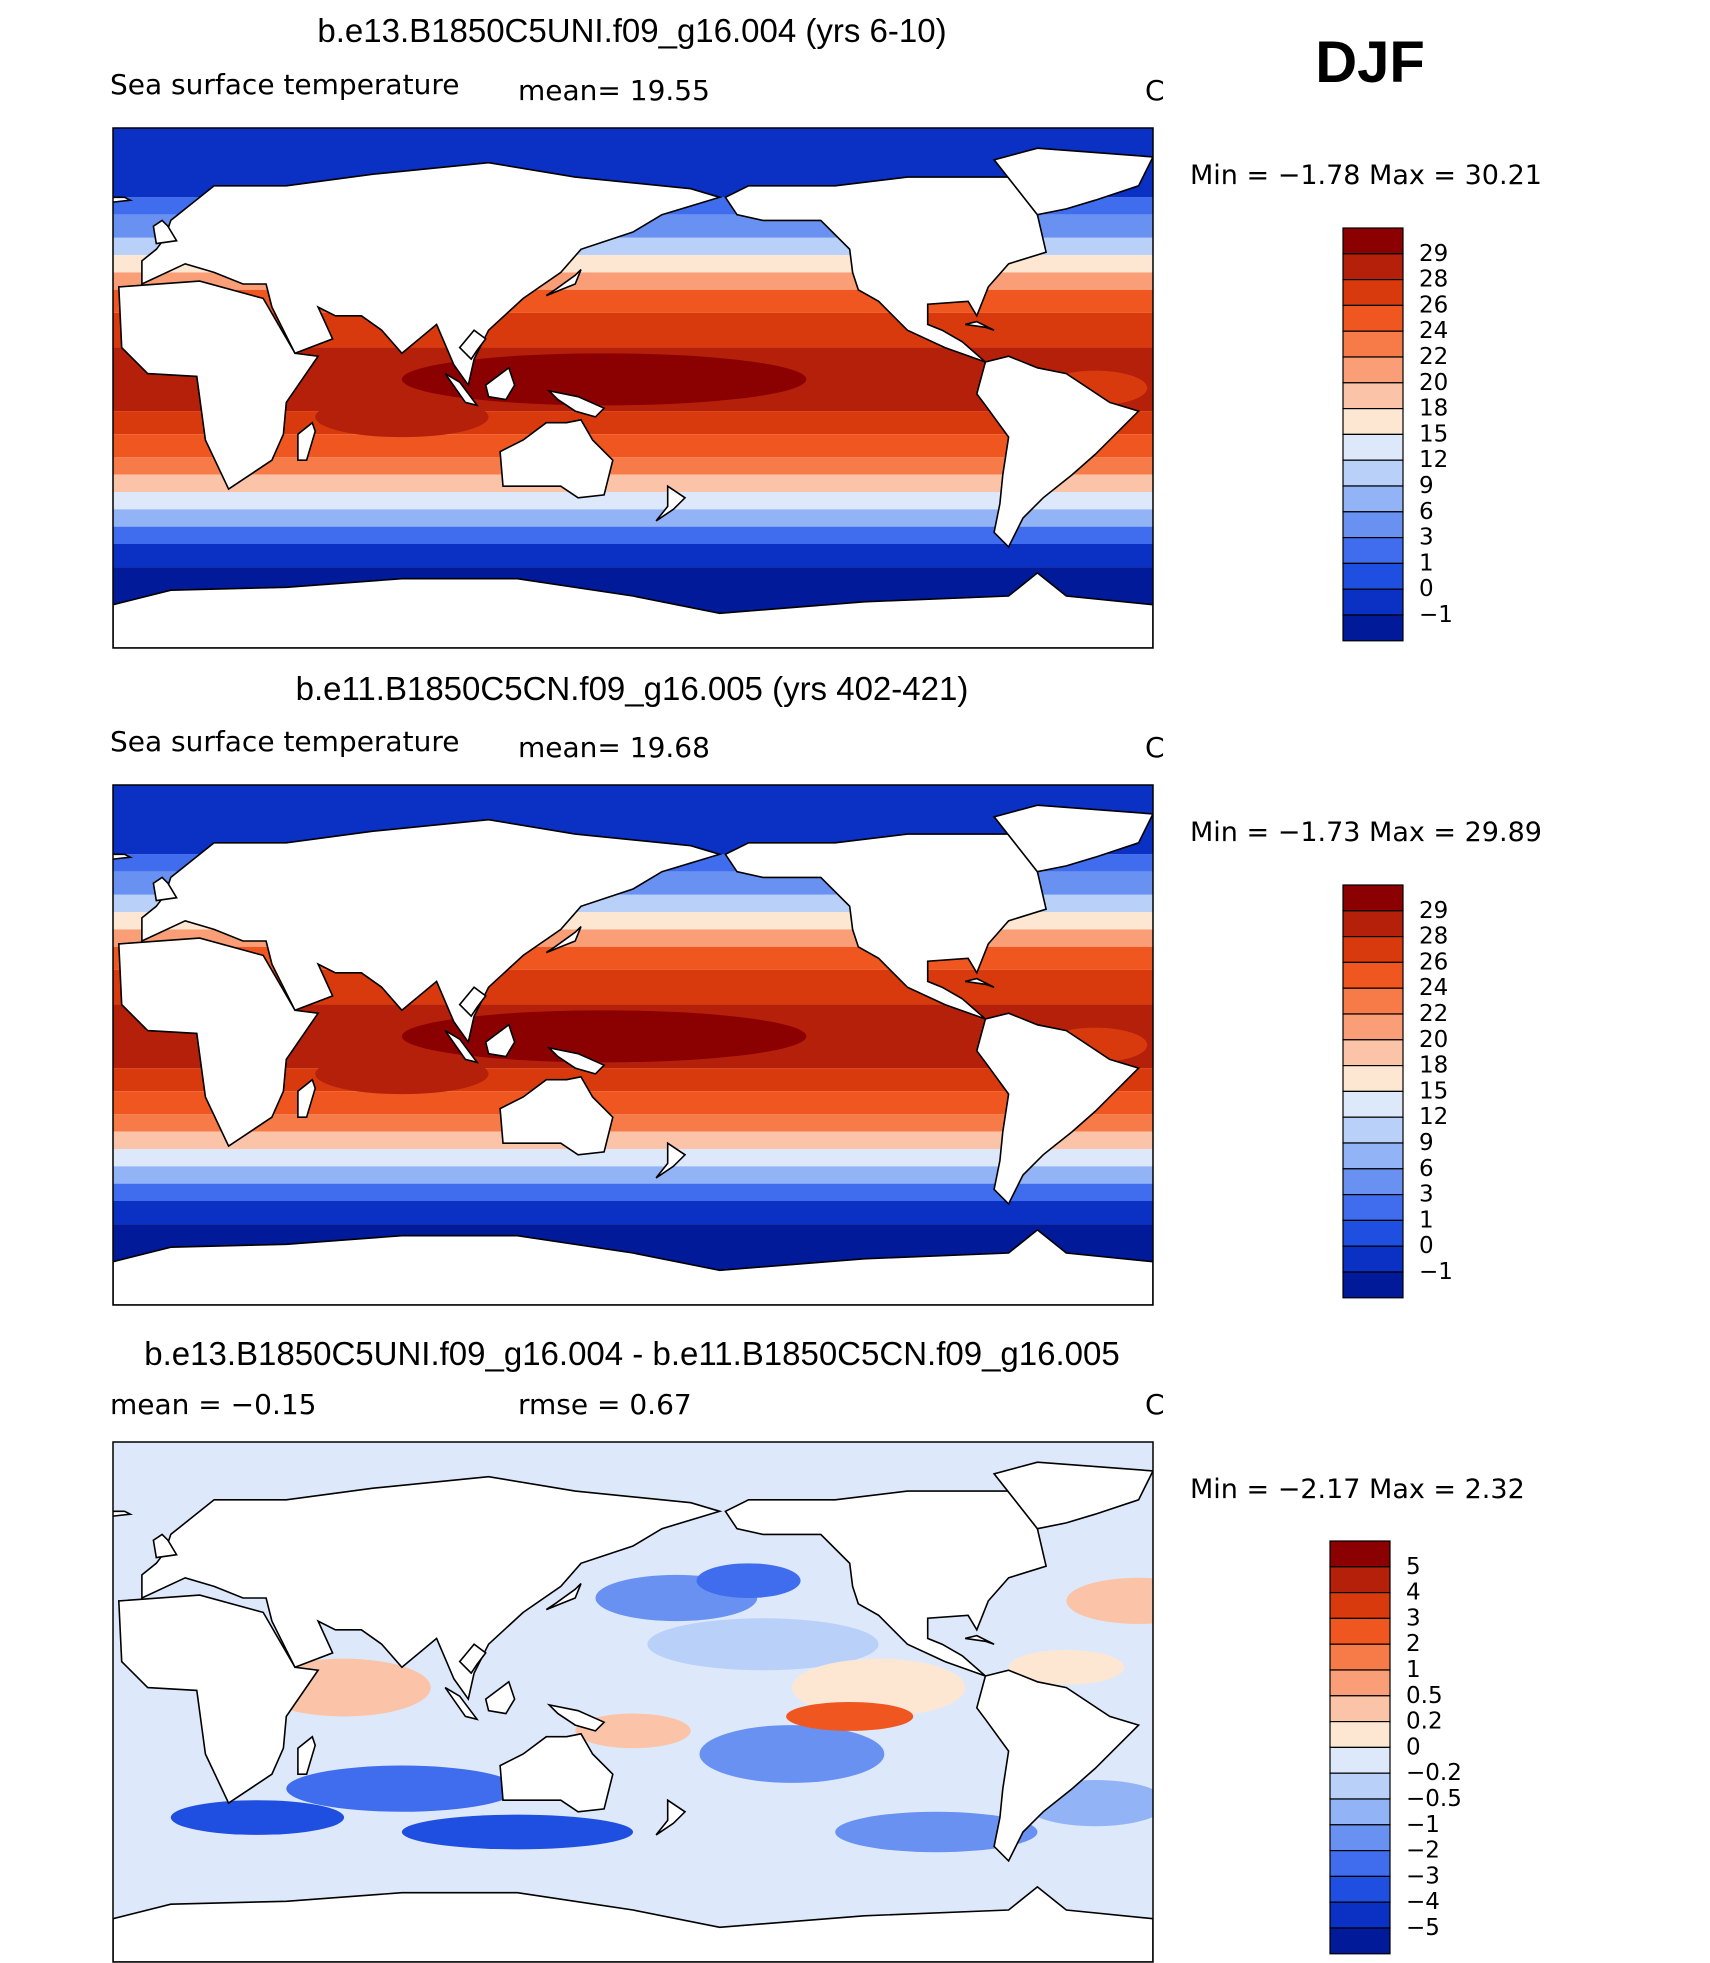 The image size is (1710, 1963). I want to click on season-label: DJF, so click(1370, 62).